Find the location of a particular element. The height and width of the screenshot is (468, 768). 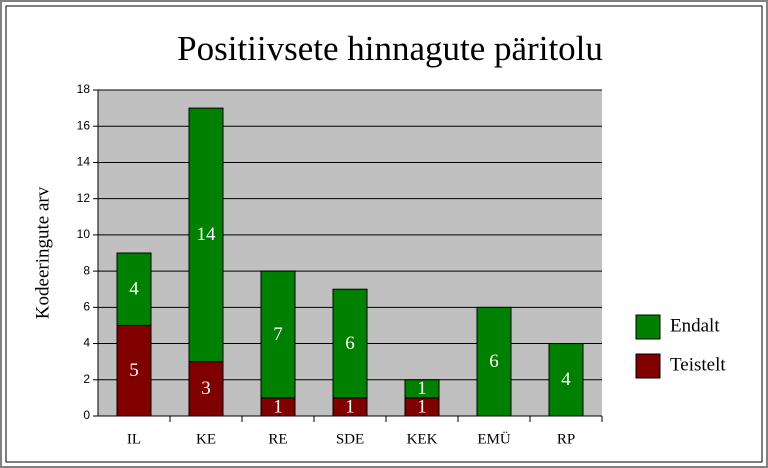

x-tick-label: KEK is located at coordinates (422, 439).